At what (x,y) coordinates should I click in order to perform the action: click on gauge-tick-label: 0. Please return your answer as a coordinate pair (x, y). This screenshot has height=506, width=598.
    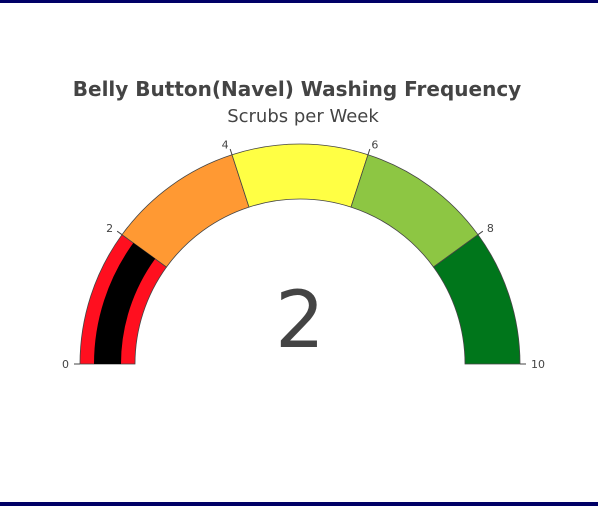
    Looking at the image, I should click on (65, 364).